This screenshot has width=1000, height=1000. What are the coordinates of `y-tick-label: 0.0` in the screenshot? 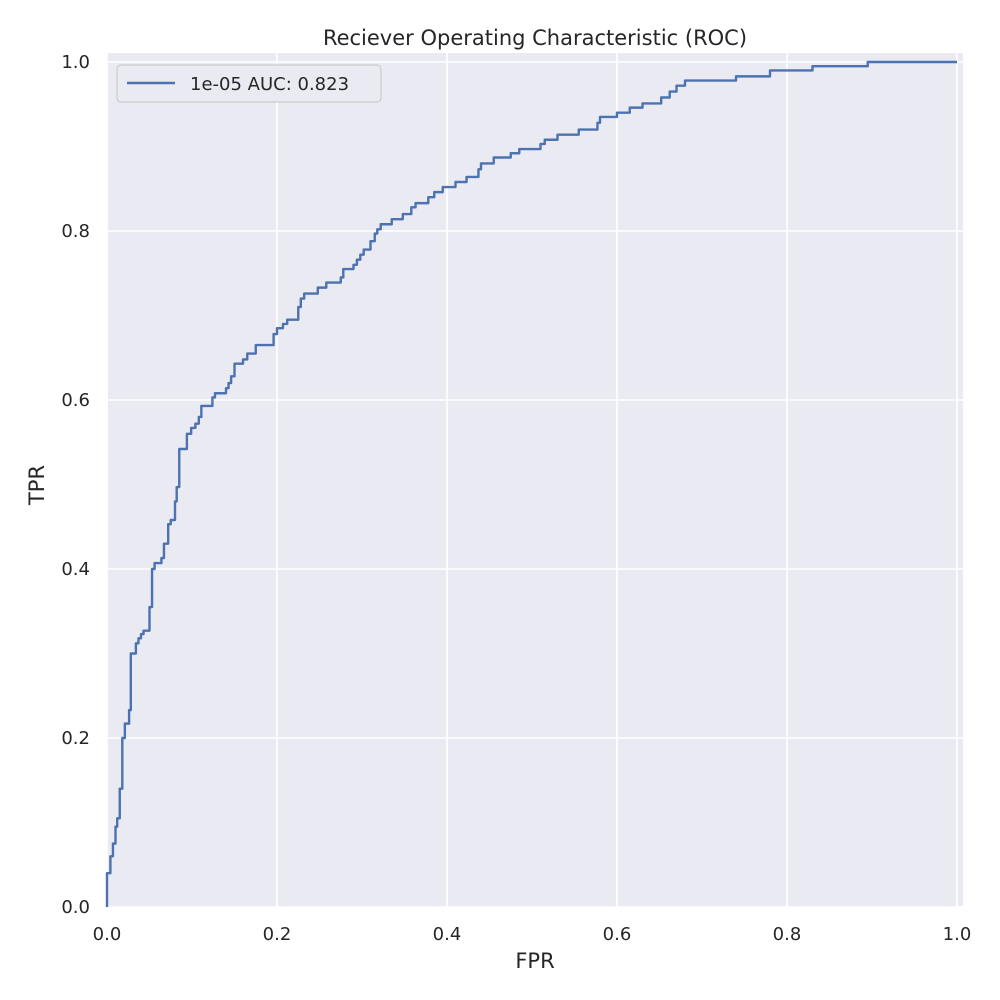 It's located at (75, 907).